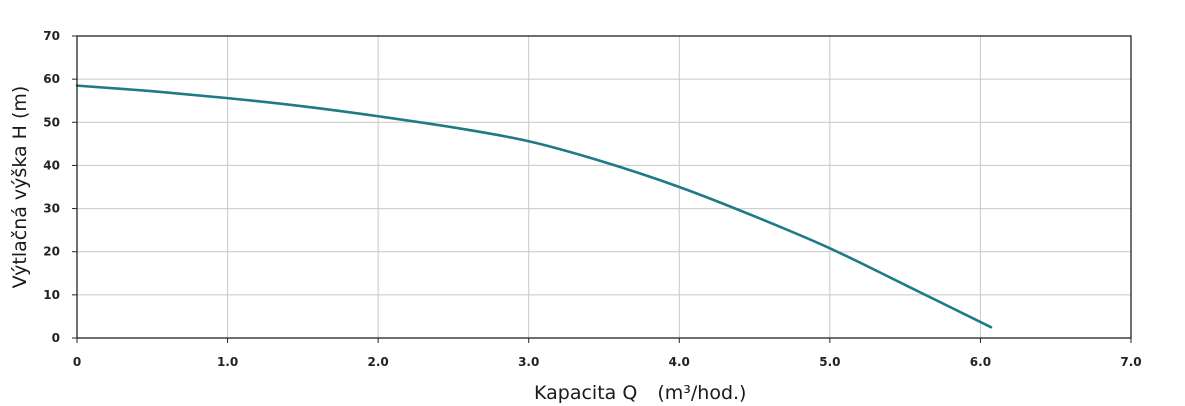 This screenshot has height=406, width=1185. What do you see at coordinates (51, 252) in the screenshot?
I see `y-tick-label: 20` at bounding box center [51, 252].